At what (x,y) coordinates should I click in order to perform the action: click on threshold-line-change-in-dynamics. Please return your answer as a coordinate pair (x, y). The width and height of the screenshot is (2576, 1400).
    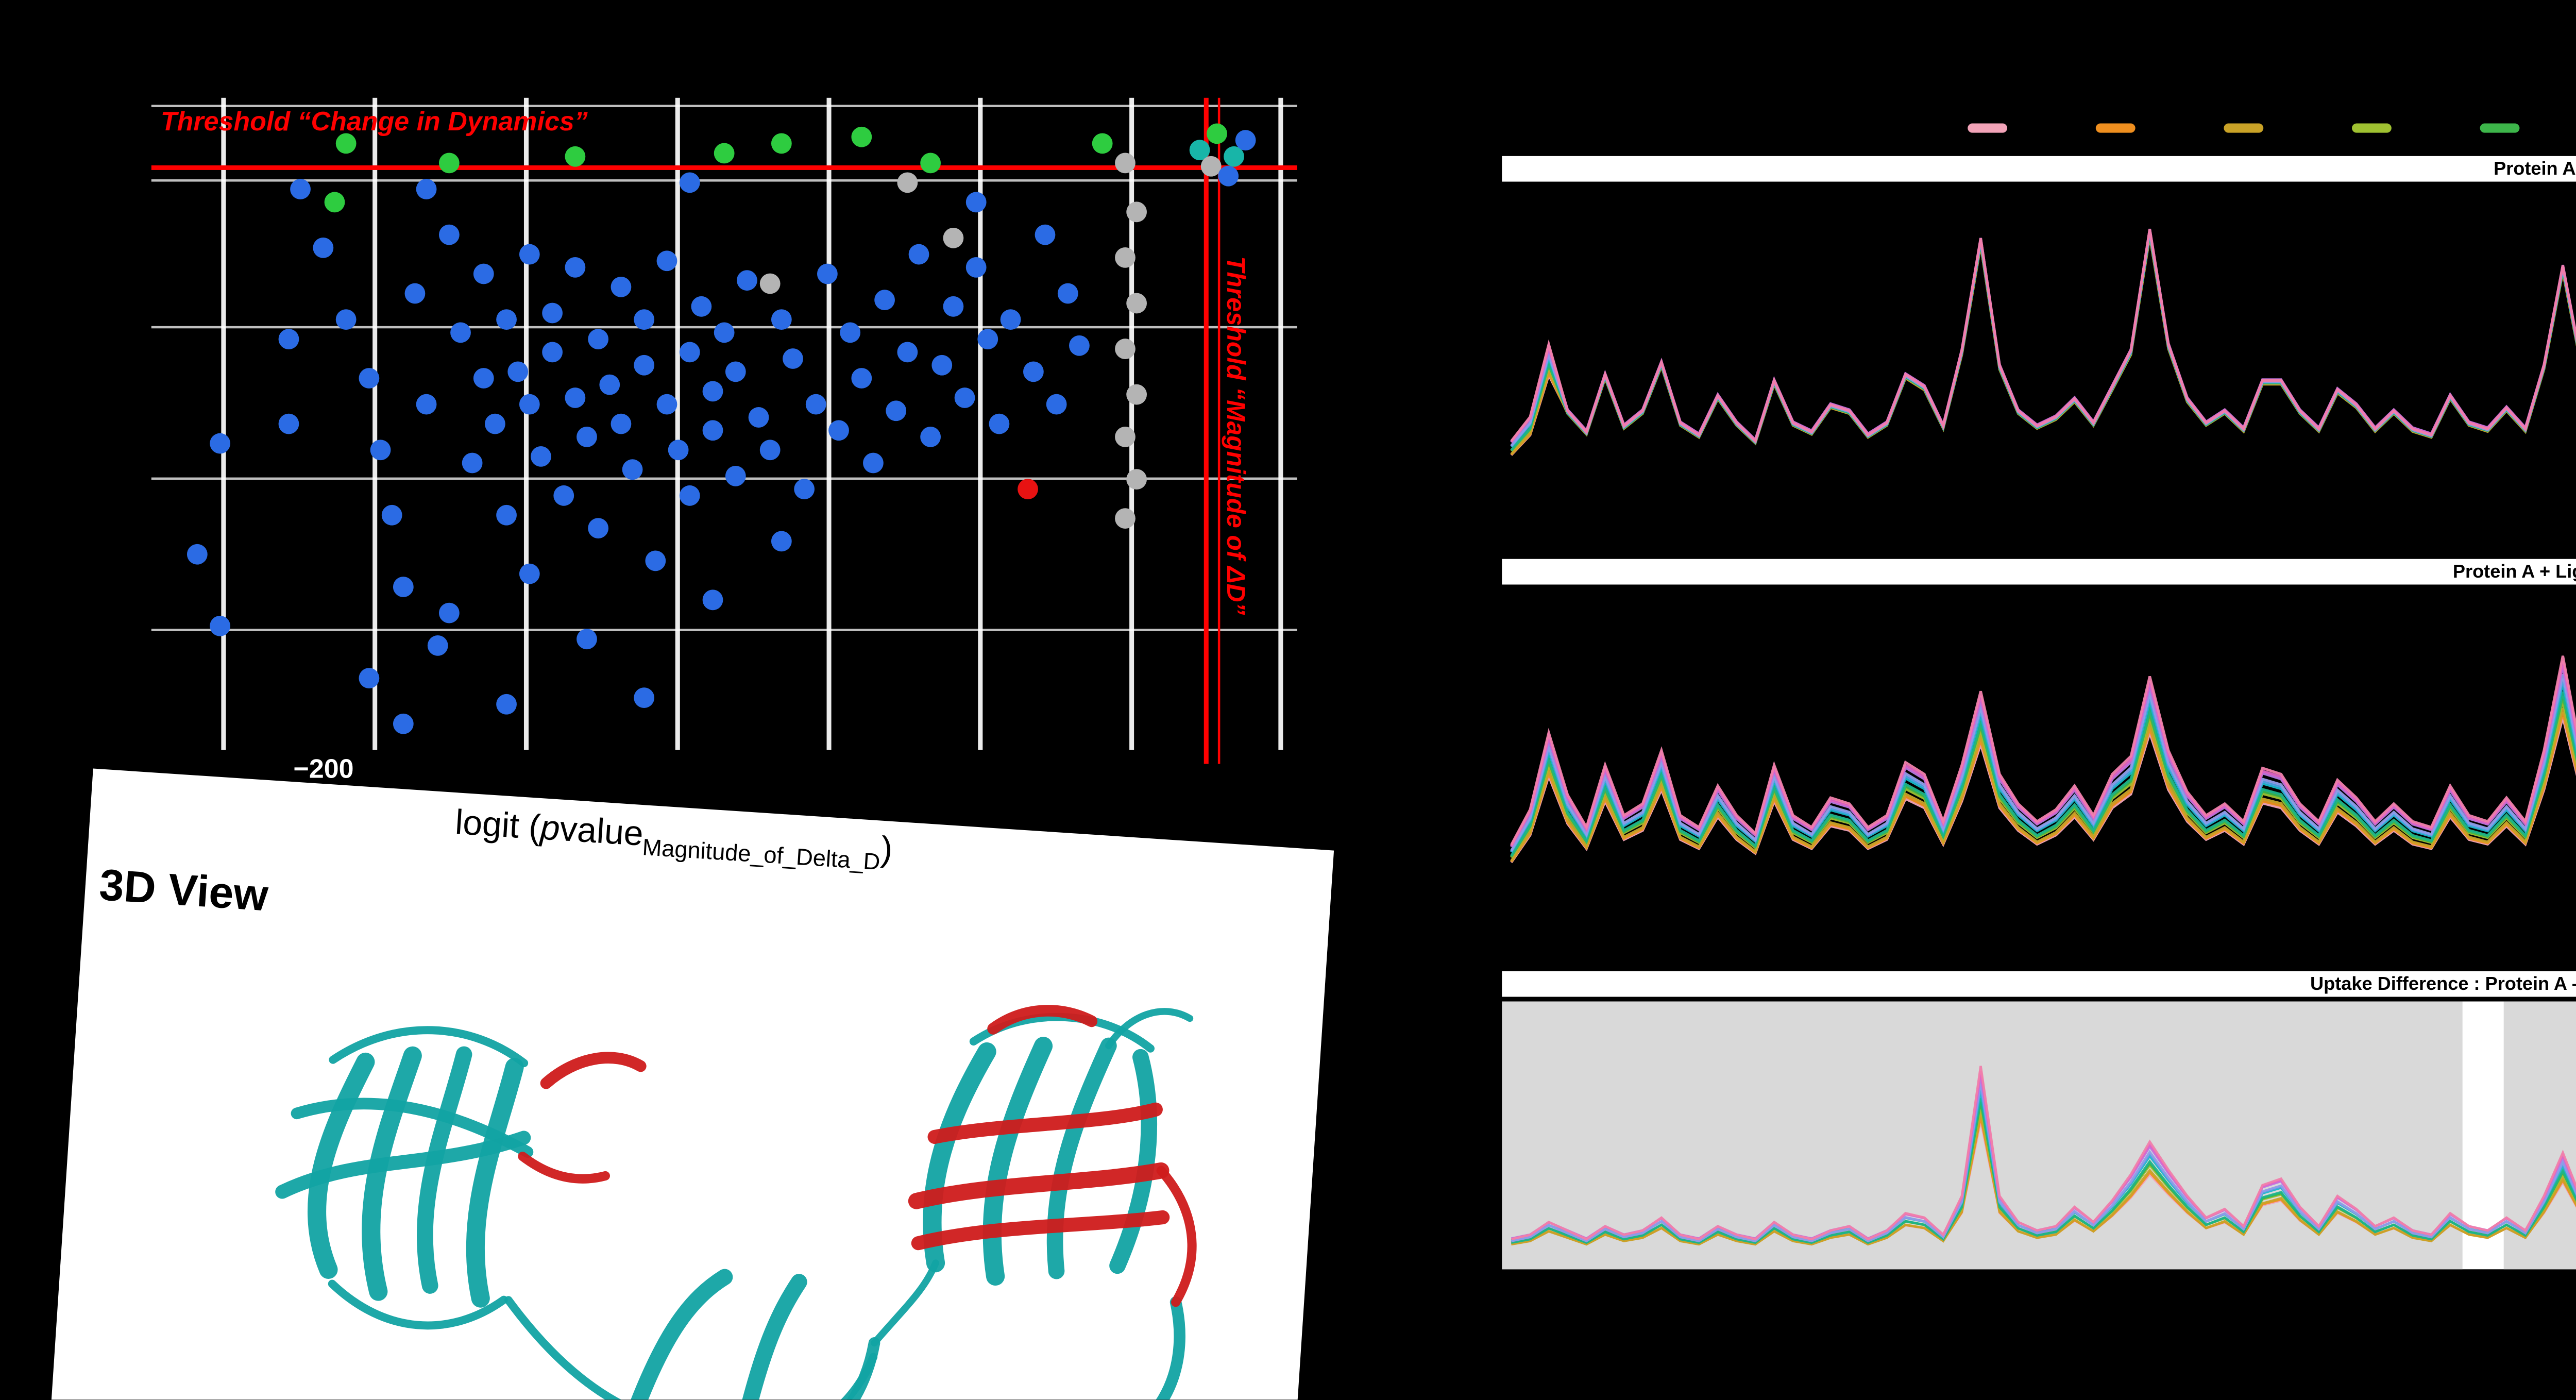
    Looking at the image, I should click on (724, 167).